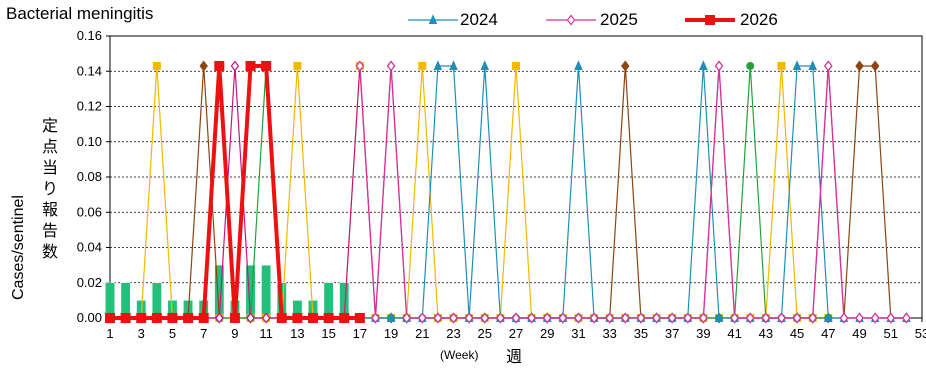 The width and height of the screenshot is (926, 368). I want to click on x-tick-label: 7, so click(203, 333).